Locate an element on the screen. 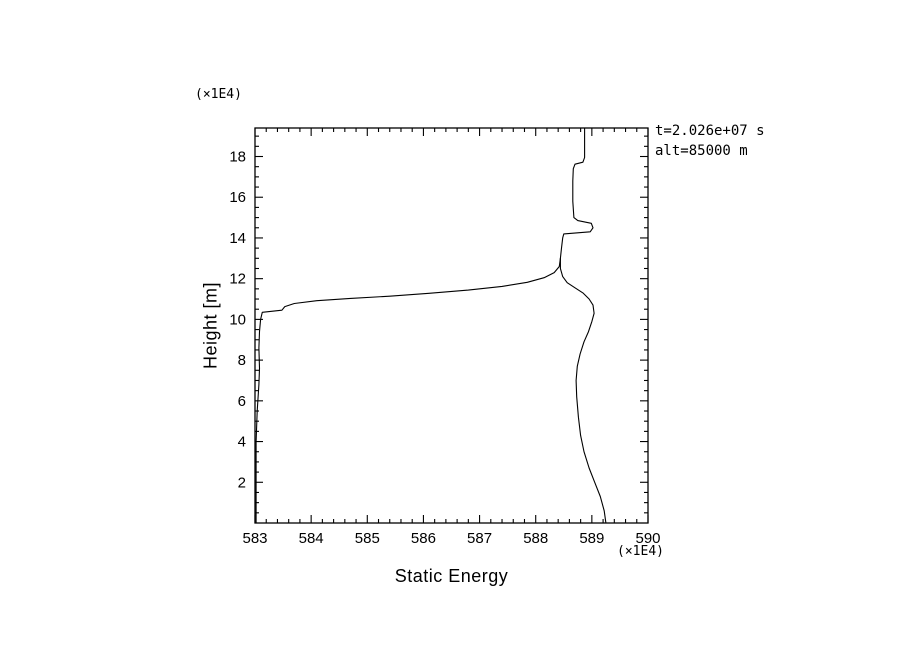 The image size is (904, 654). x-tick-labels: 583 584 585 586 587 588 589 590 is located at coordinates (451, 538).